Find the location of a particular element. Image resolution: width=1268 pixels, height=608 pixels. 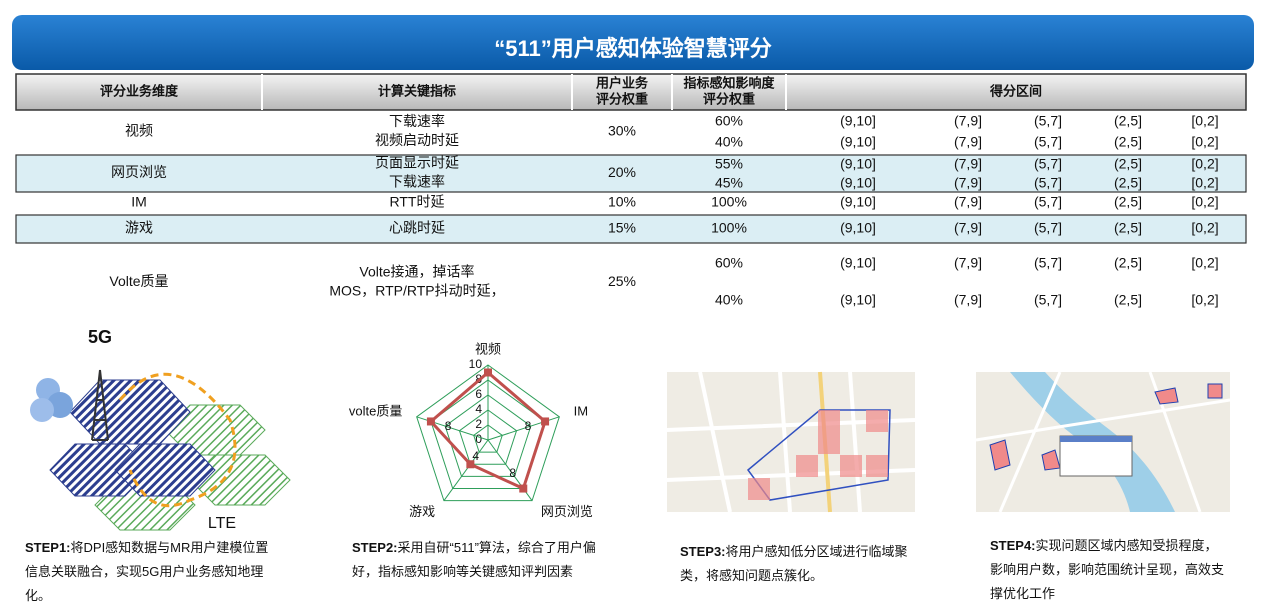

header-cell: 得分区间 is located at coordinates (1015, 90).